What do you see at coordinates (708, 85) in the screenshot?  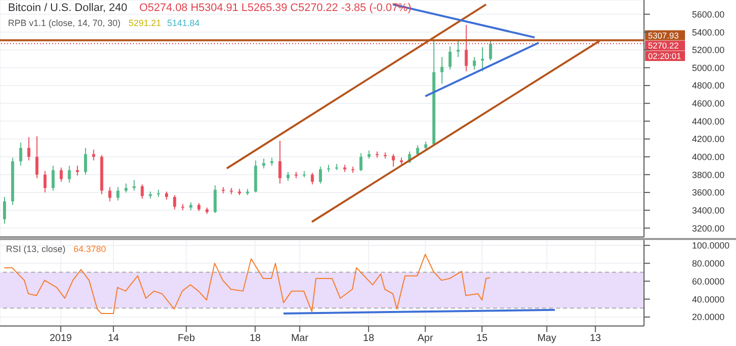 I see `y-tick-label: 4800.00` at bounding box center [708, 85].